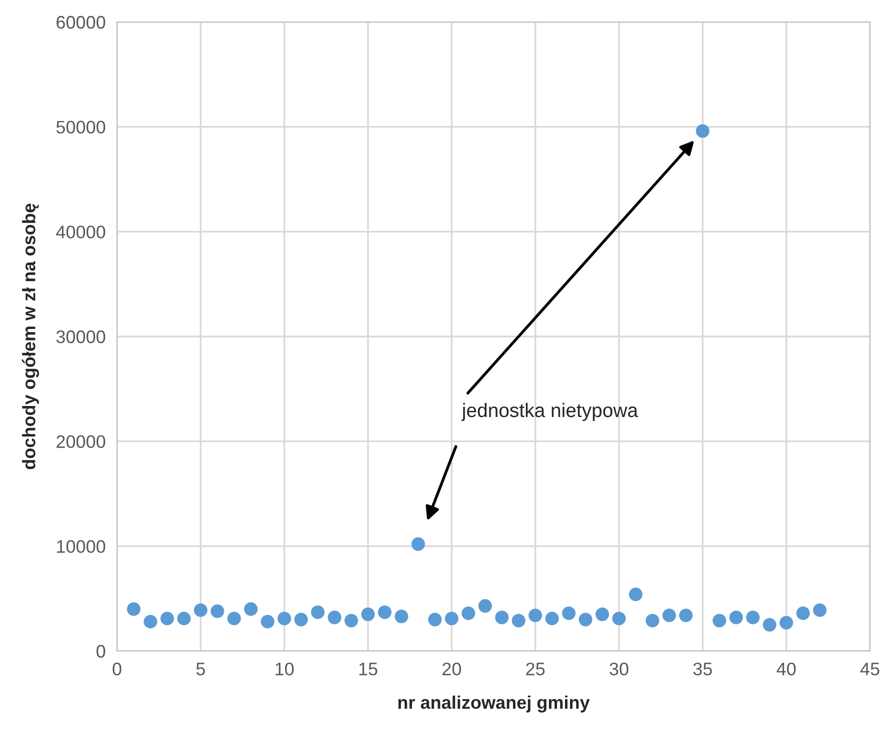 This screenshot has height=731, width=884. What do you see at coordinates (285, 669) in the screenshot?
I see `x-tick-label: 10` at bounding box center [285, 669].